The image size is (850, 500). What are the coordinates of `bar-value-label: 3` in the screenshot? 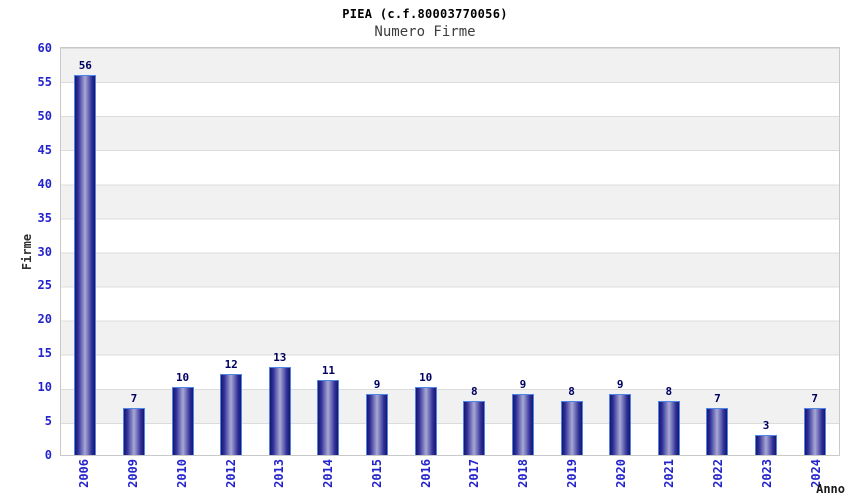 It's located at (766, 425).